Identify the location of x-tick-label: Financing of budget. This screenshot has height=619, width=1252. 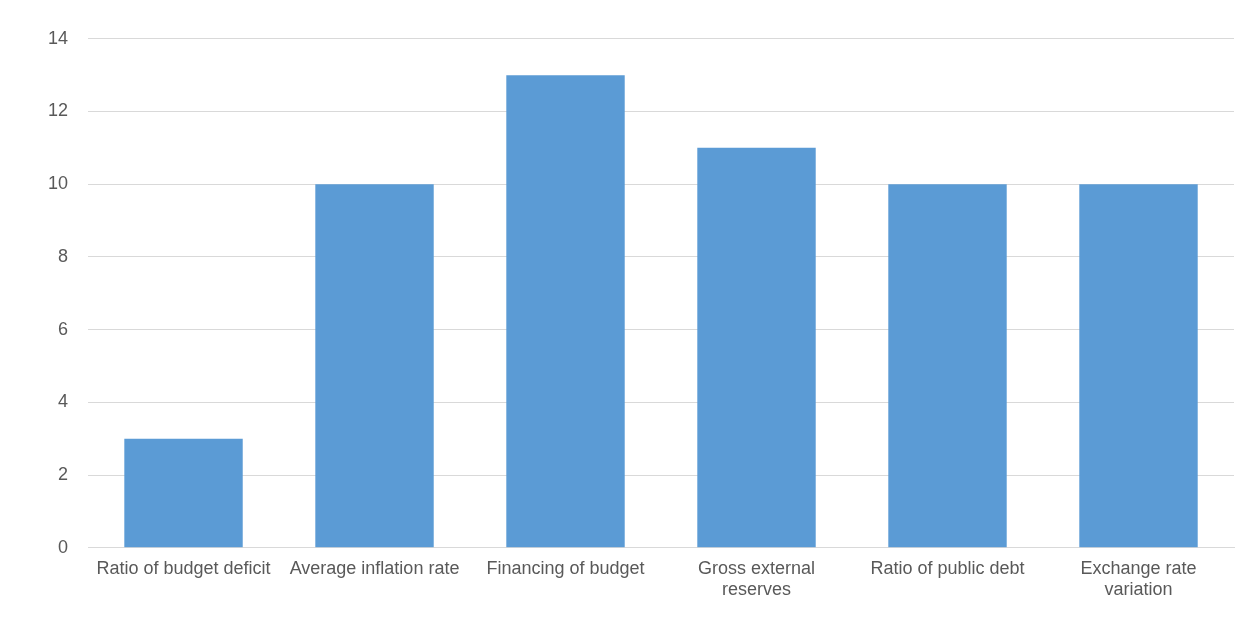
(565, 567).